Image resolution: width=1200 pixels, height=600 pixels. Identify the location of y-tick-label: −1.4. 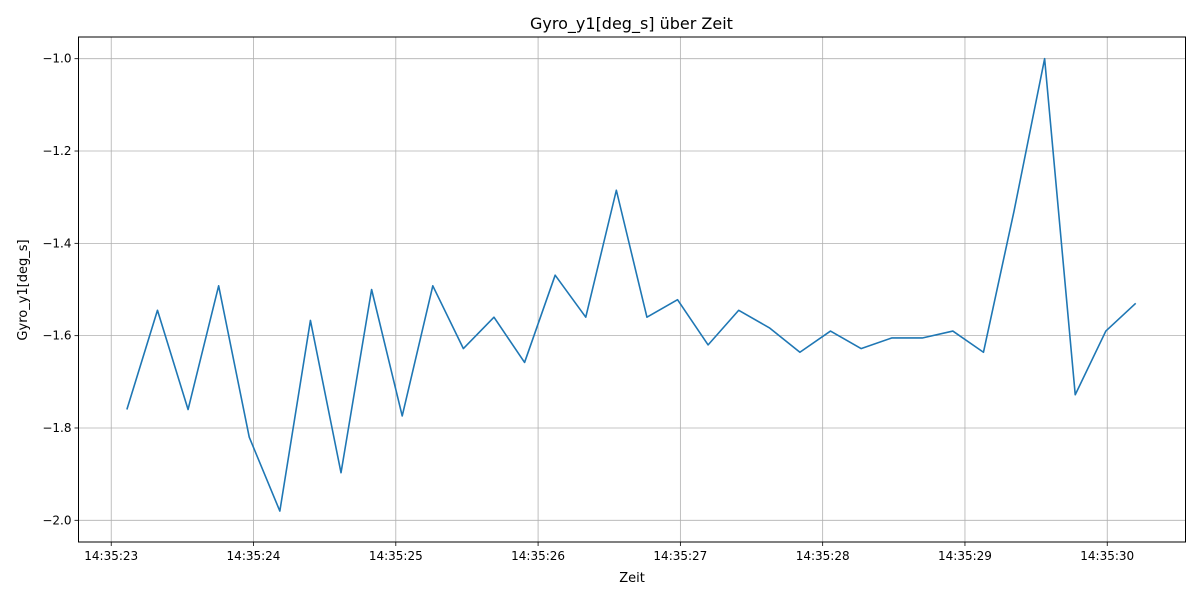
(56, 243).